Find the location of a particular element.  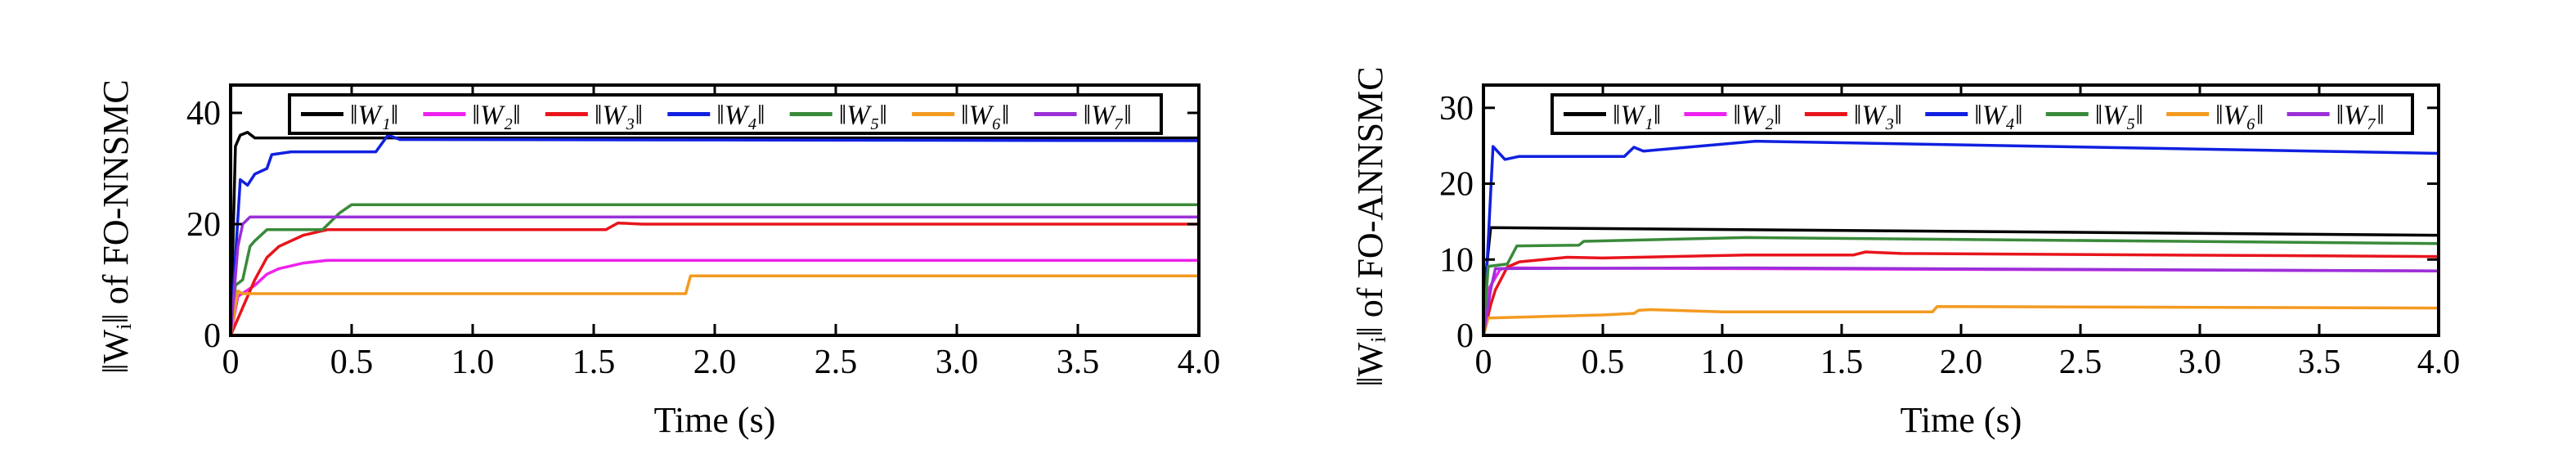

y-tick-label: 40 is located at coordinates (203, 114).